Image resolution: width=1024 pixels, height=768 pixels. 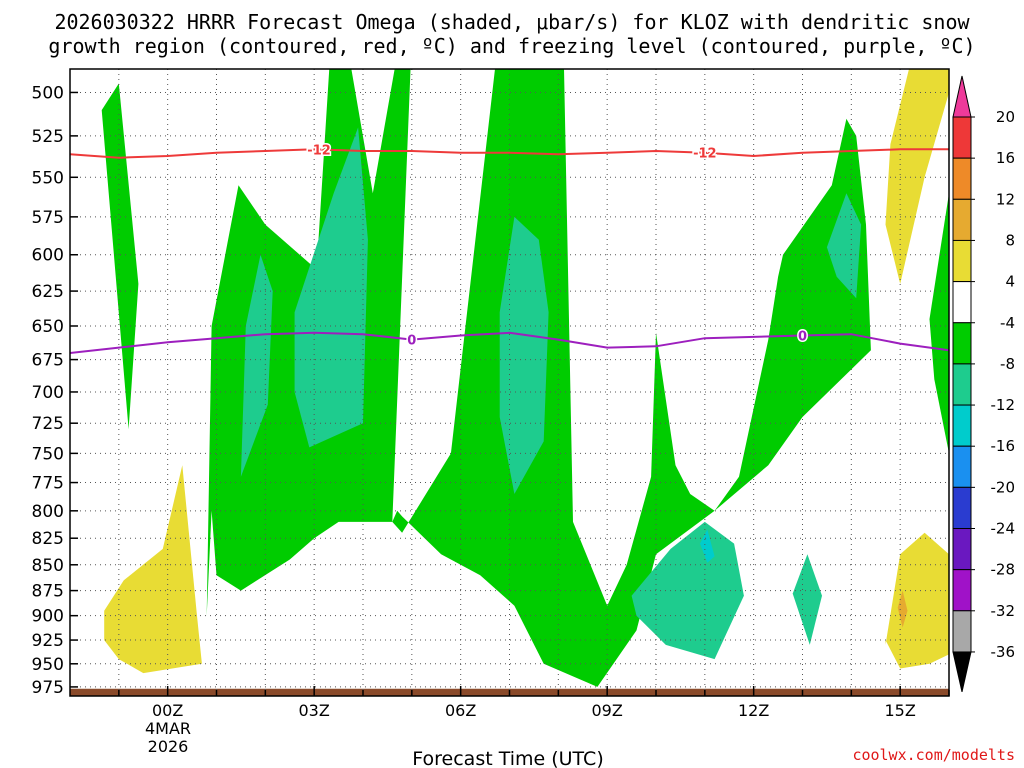 What do you see at coordinates (1003, 405) in the screenshot?
I see `colorbar-label: -12` at bounding box center [1003, 405].